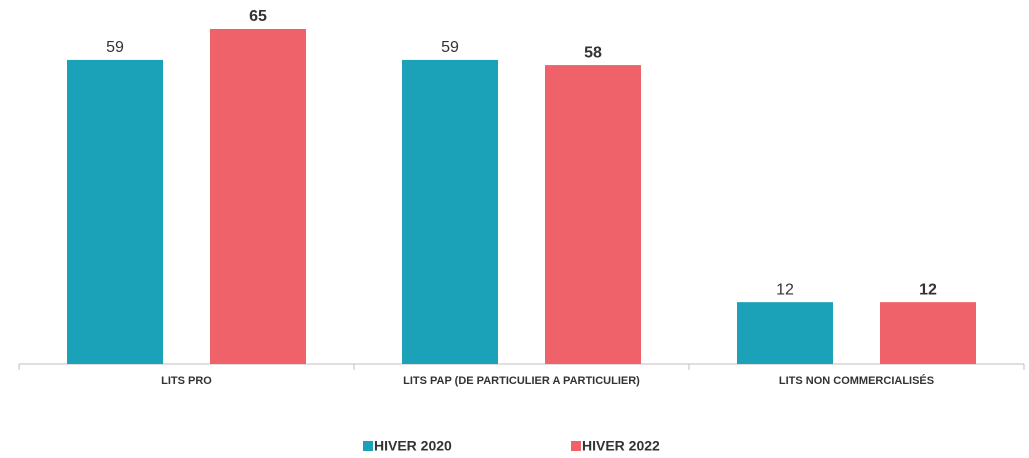 The height and width of the screenshot is (458, 1029). What do you see at coordinates (521, 381) in the screenshot?
I see `x-tick-label: LITS PAP (DE PARTICULIER A PARTICULIER)` at bounding box center [521, 381].